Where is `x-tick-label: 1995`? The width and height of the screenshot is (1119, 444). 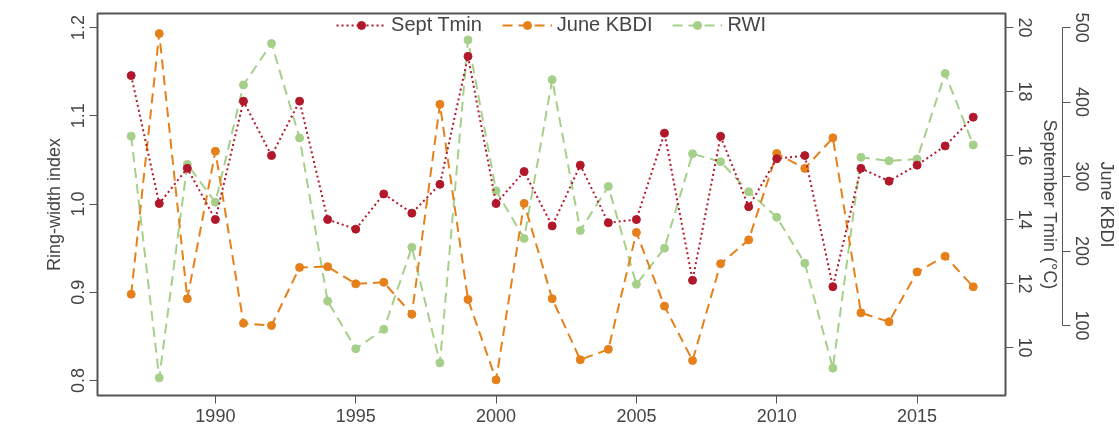 x-tick-label: 1995 is located at coordinates (355, 415).